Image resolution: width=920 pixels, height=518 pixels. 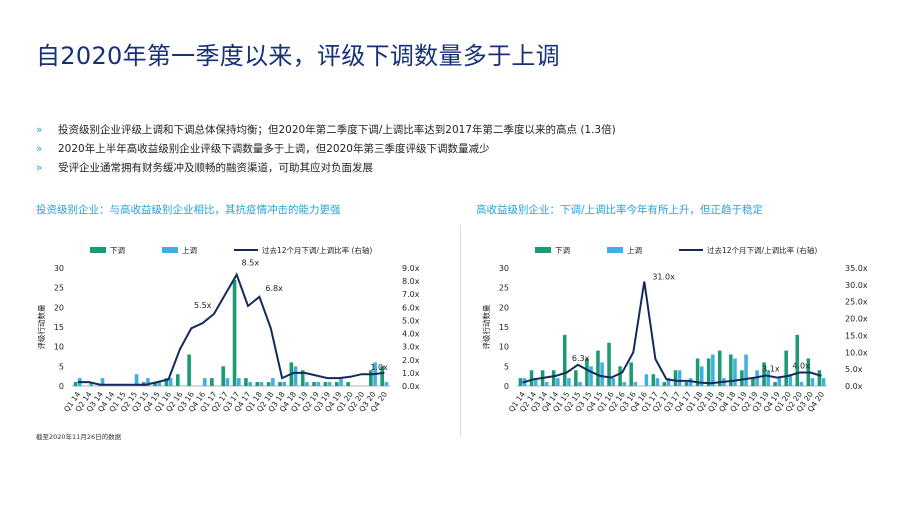 I want to click on y2-tick-label: 35.0x, so click(x=856, y=268).